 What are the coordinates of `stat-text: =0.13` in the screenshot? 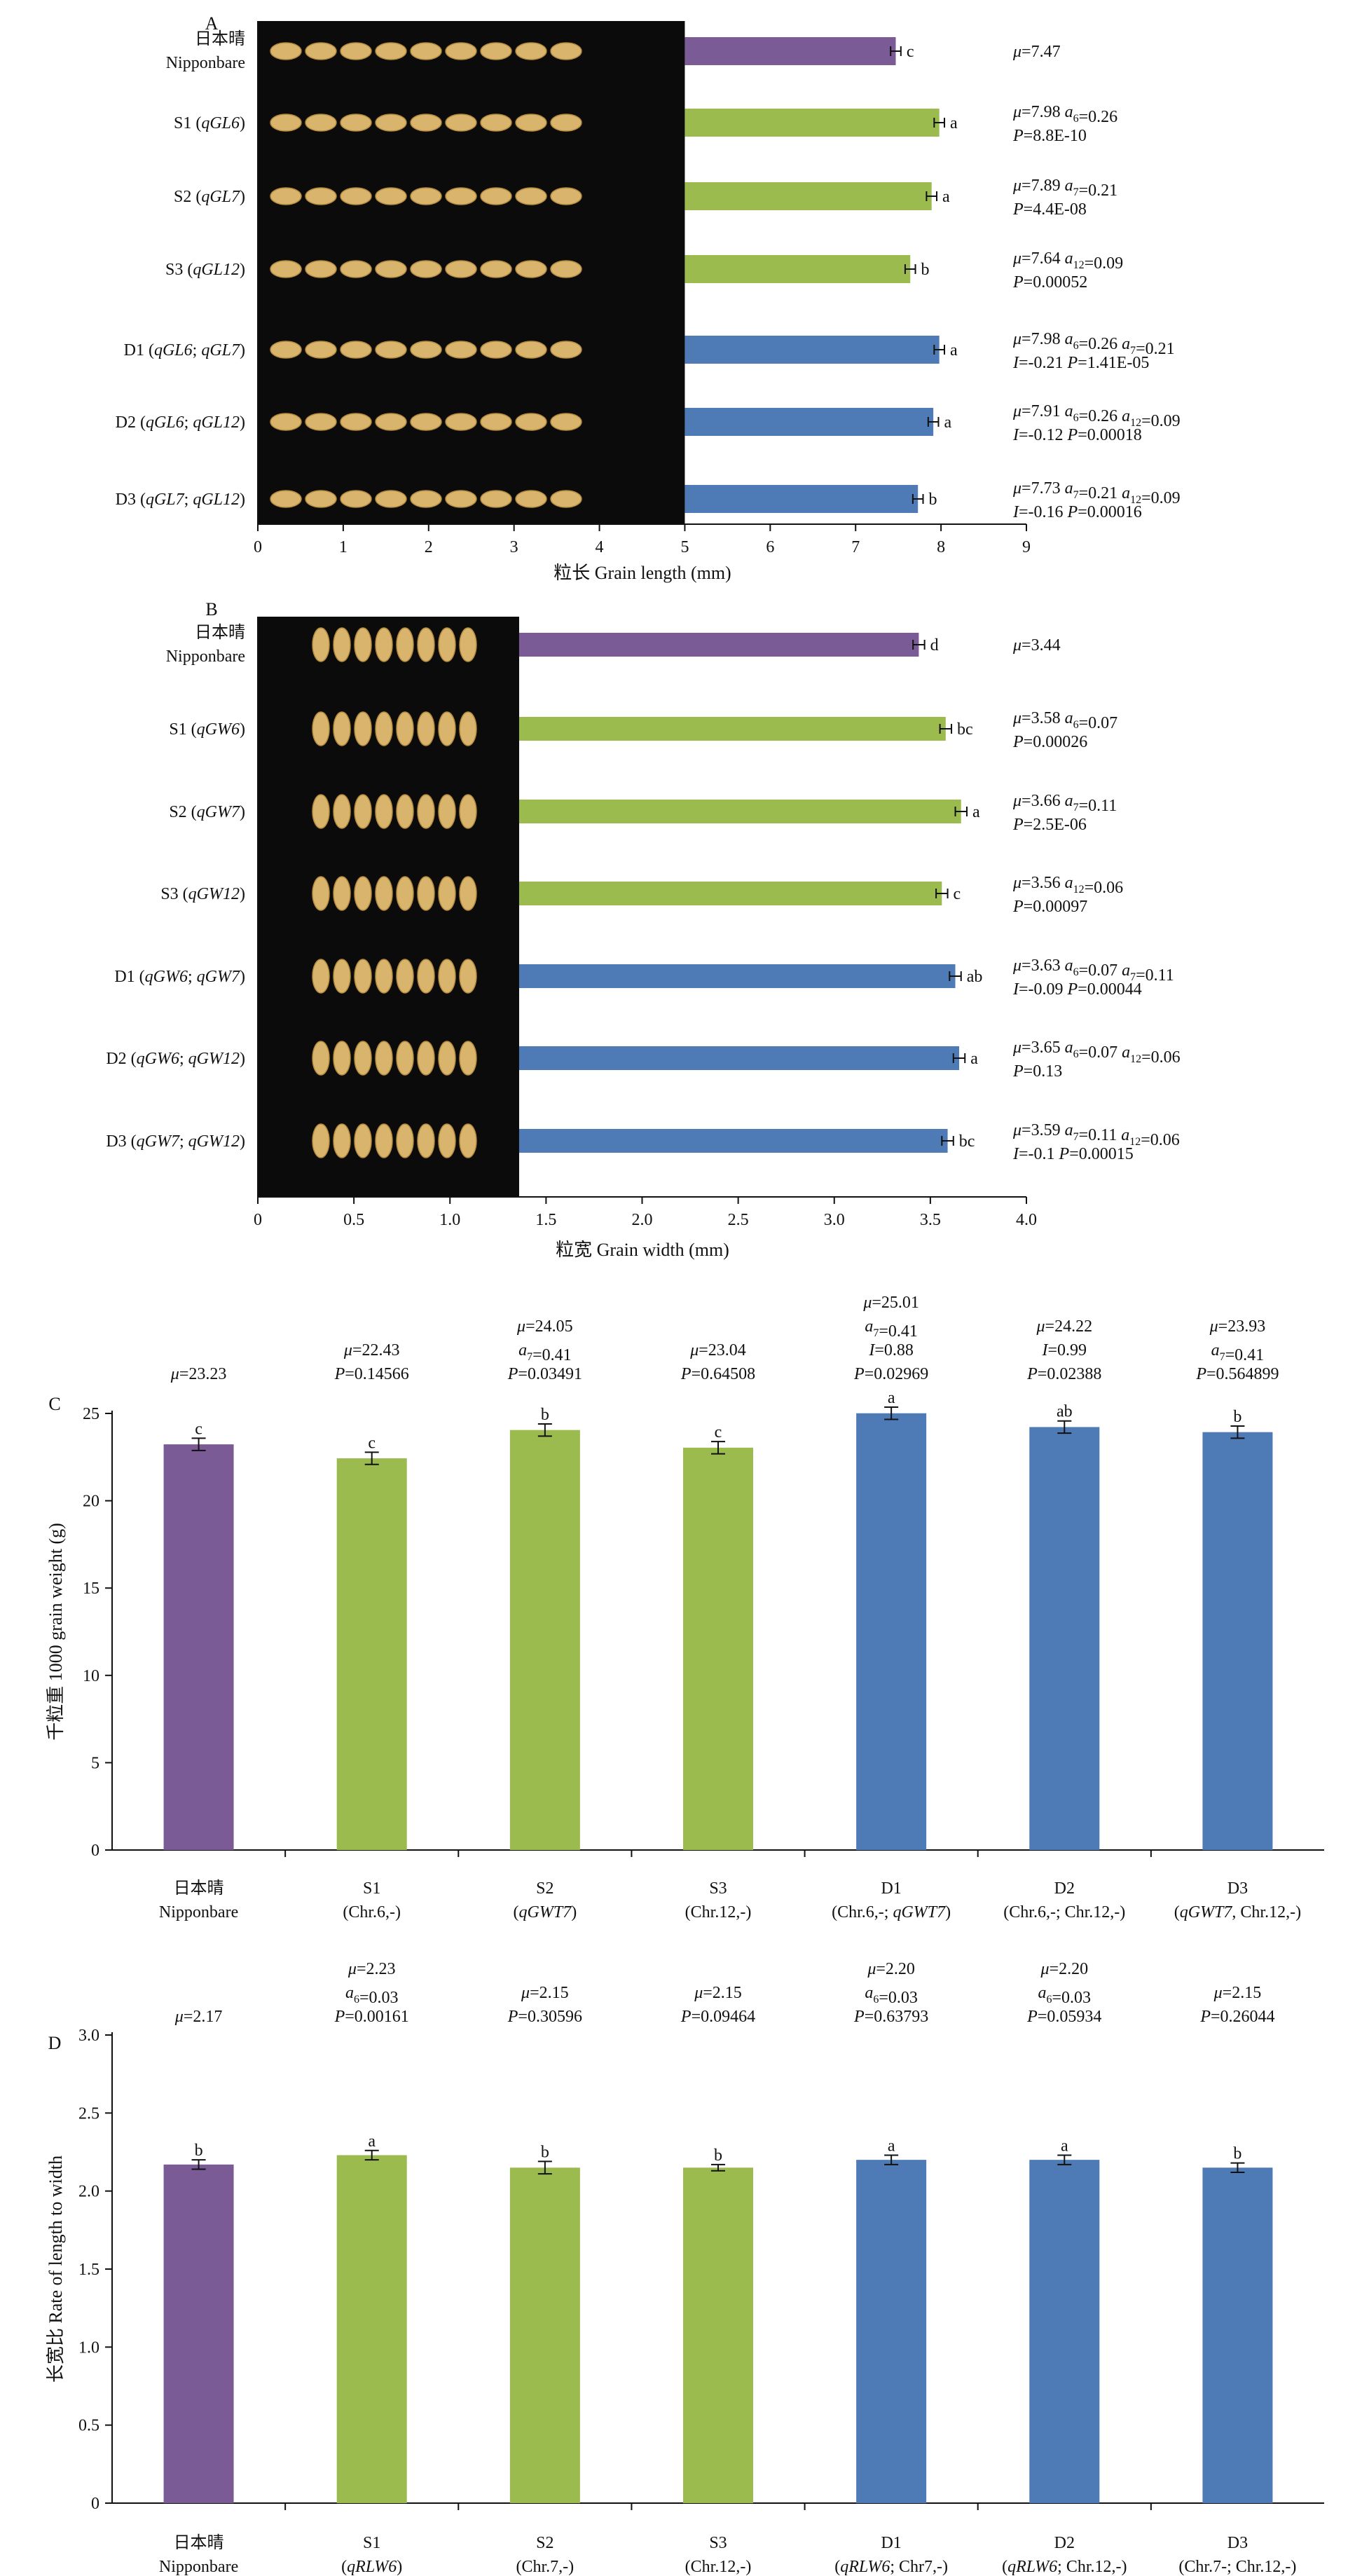 It's located at (1043, 1071).